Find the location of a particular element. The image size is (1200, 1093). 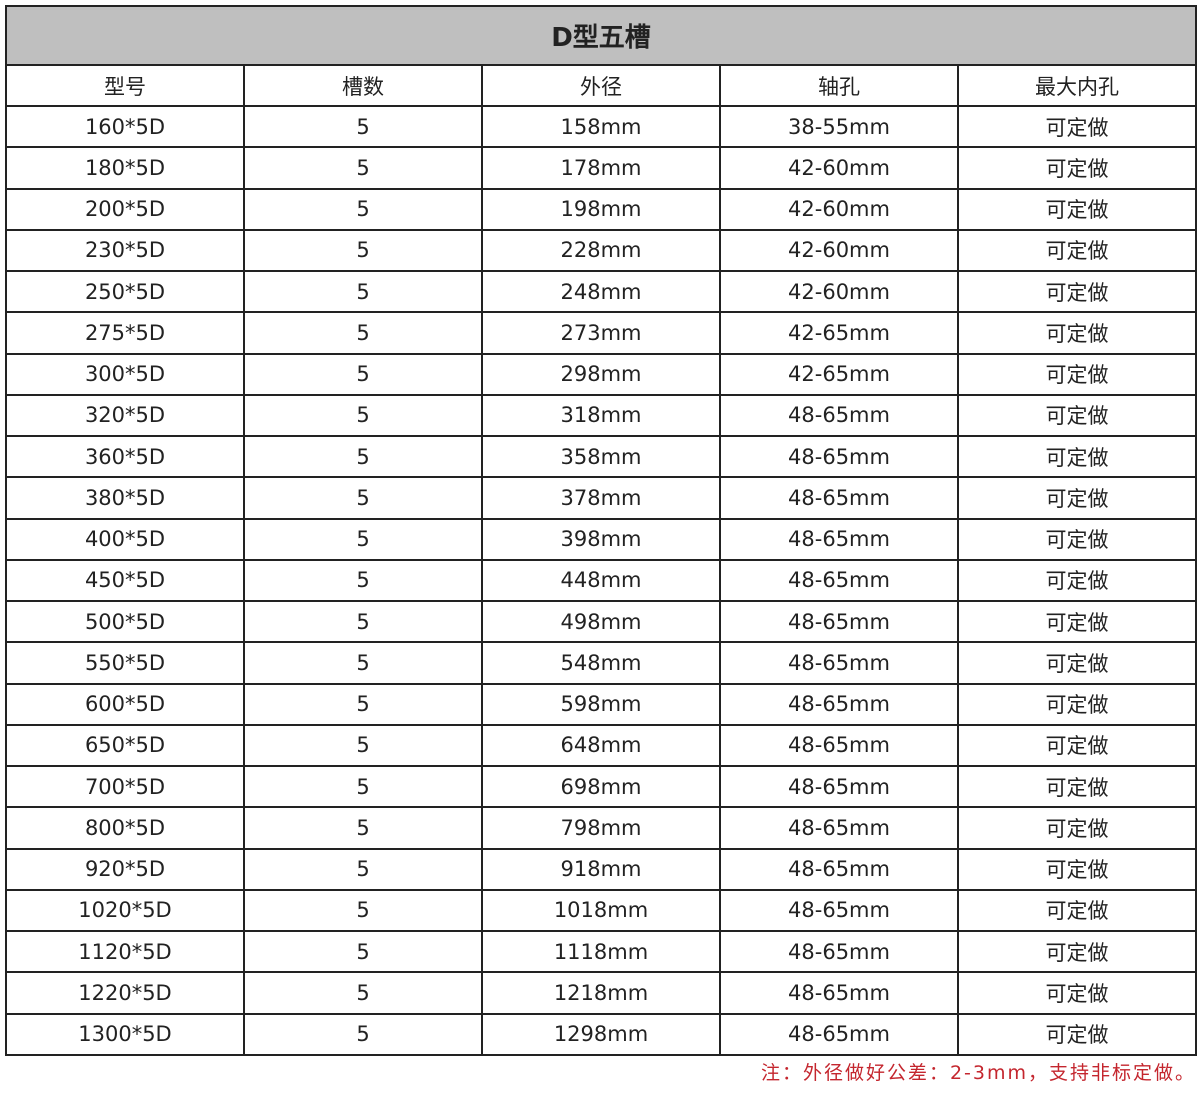

table-row: 550*5D 5 548mm 48-65mm 可定做 is located at coordinates (601, 663).